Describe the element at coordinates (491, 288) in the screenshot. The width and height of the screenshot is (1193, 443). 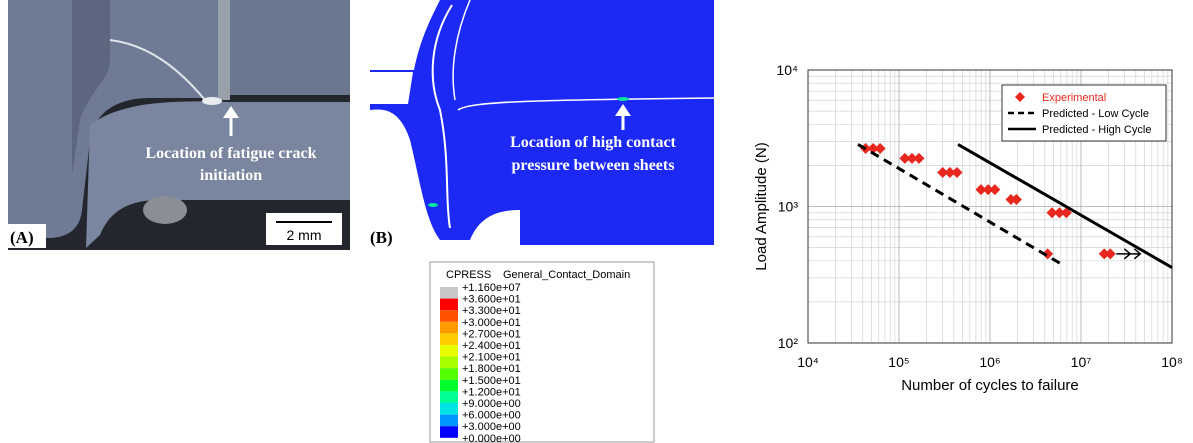
I see `level-label: +1.160e+07` at that location.